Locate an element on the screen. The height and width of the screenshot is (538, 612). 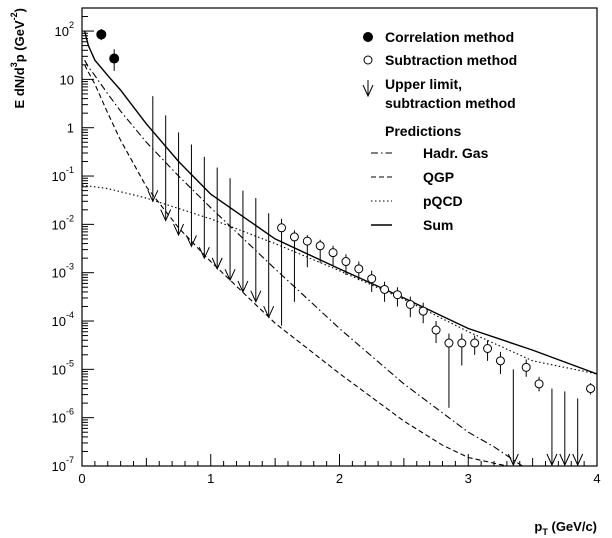
y-tick-label: 10⁻⁵ is located at coordinates (63, 367).